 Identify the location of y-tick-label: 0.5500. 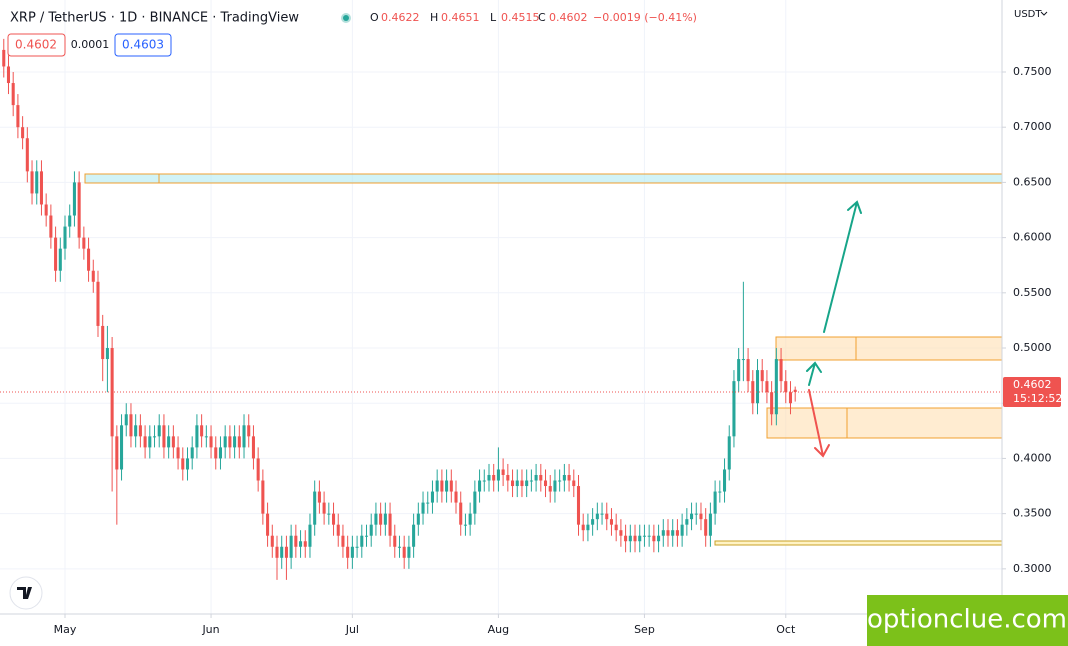
(1032, 292).